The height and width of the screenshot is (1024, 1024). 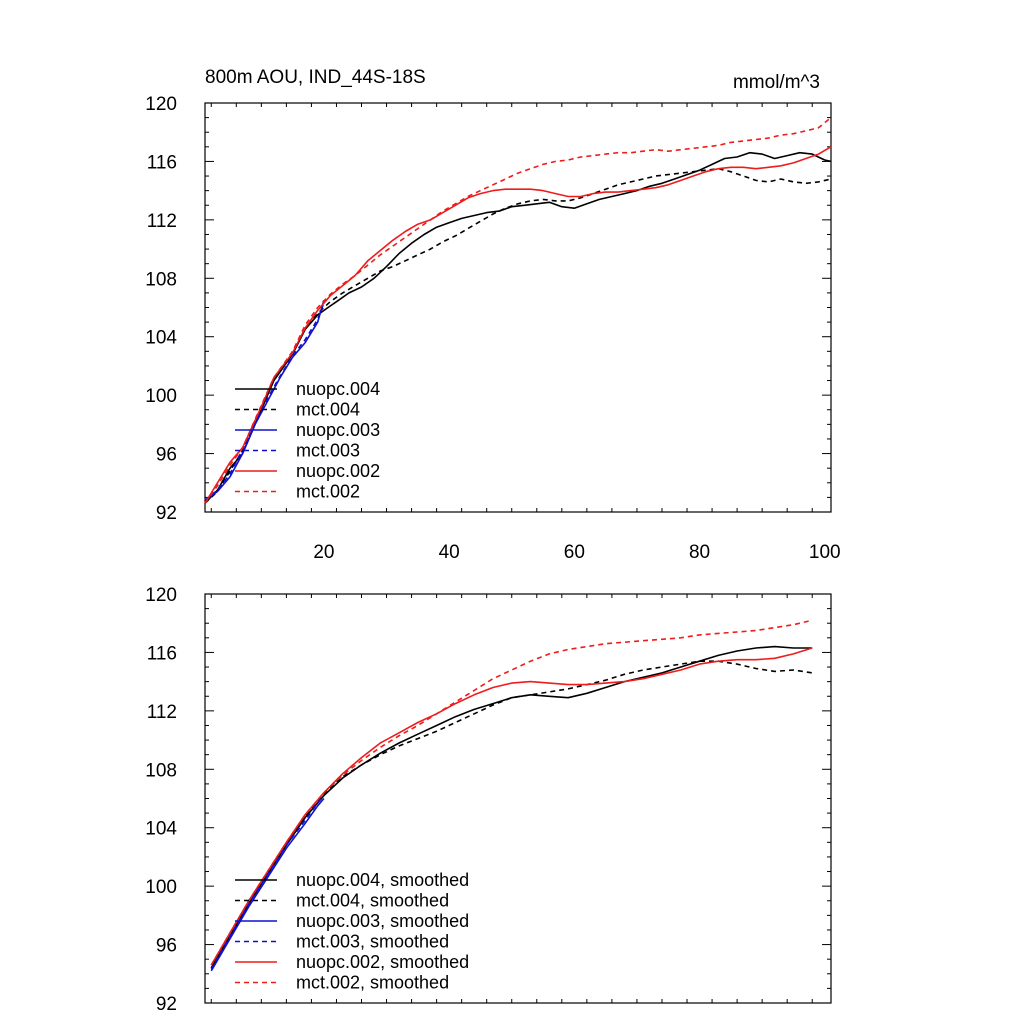 I want to click on legend-label: nuopc.004, smoothed, so click(x=382, y=880).